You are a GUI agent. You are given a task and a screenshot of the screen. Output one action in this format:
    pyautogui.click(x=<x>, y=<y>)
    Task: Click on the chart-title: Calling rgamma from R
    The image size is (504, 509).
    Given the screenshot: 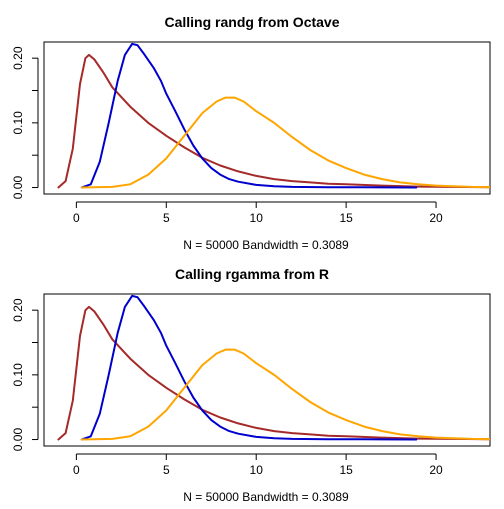 What is the action you would take?
    pyautogui.click(x=252, y=274)
    